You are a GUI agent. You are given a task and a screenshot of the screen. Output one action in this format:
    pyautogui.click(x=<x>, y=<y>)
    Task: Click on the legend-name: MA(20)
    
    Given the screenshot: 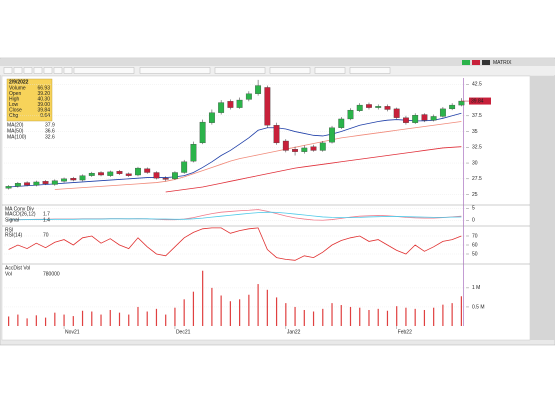 What is the action you would take?
    pyautogui.click(x=15, y=125)
    